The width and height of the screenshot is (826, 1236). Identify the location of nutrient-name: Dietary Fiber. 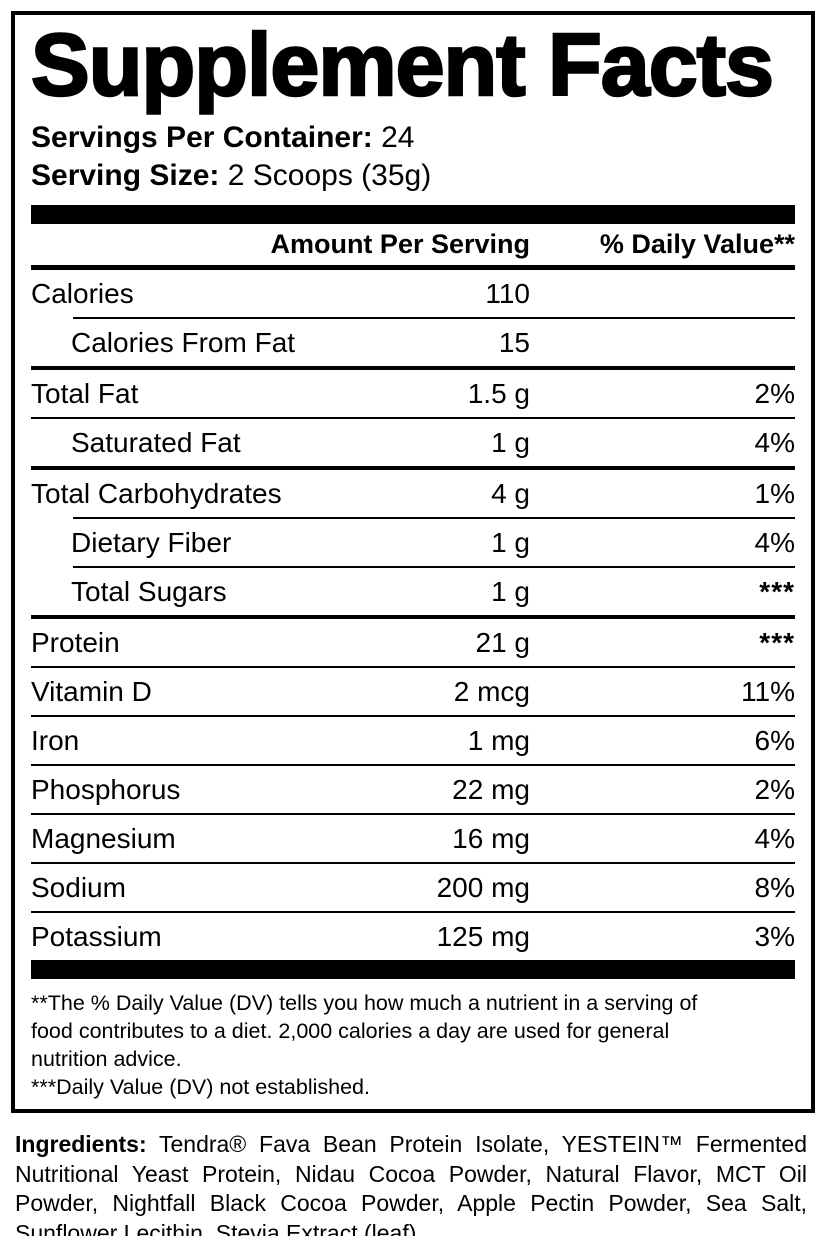
(151, 542).